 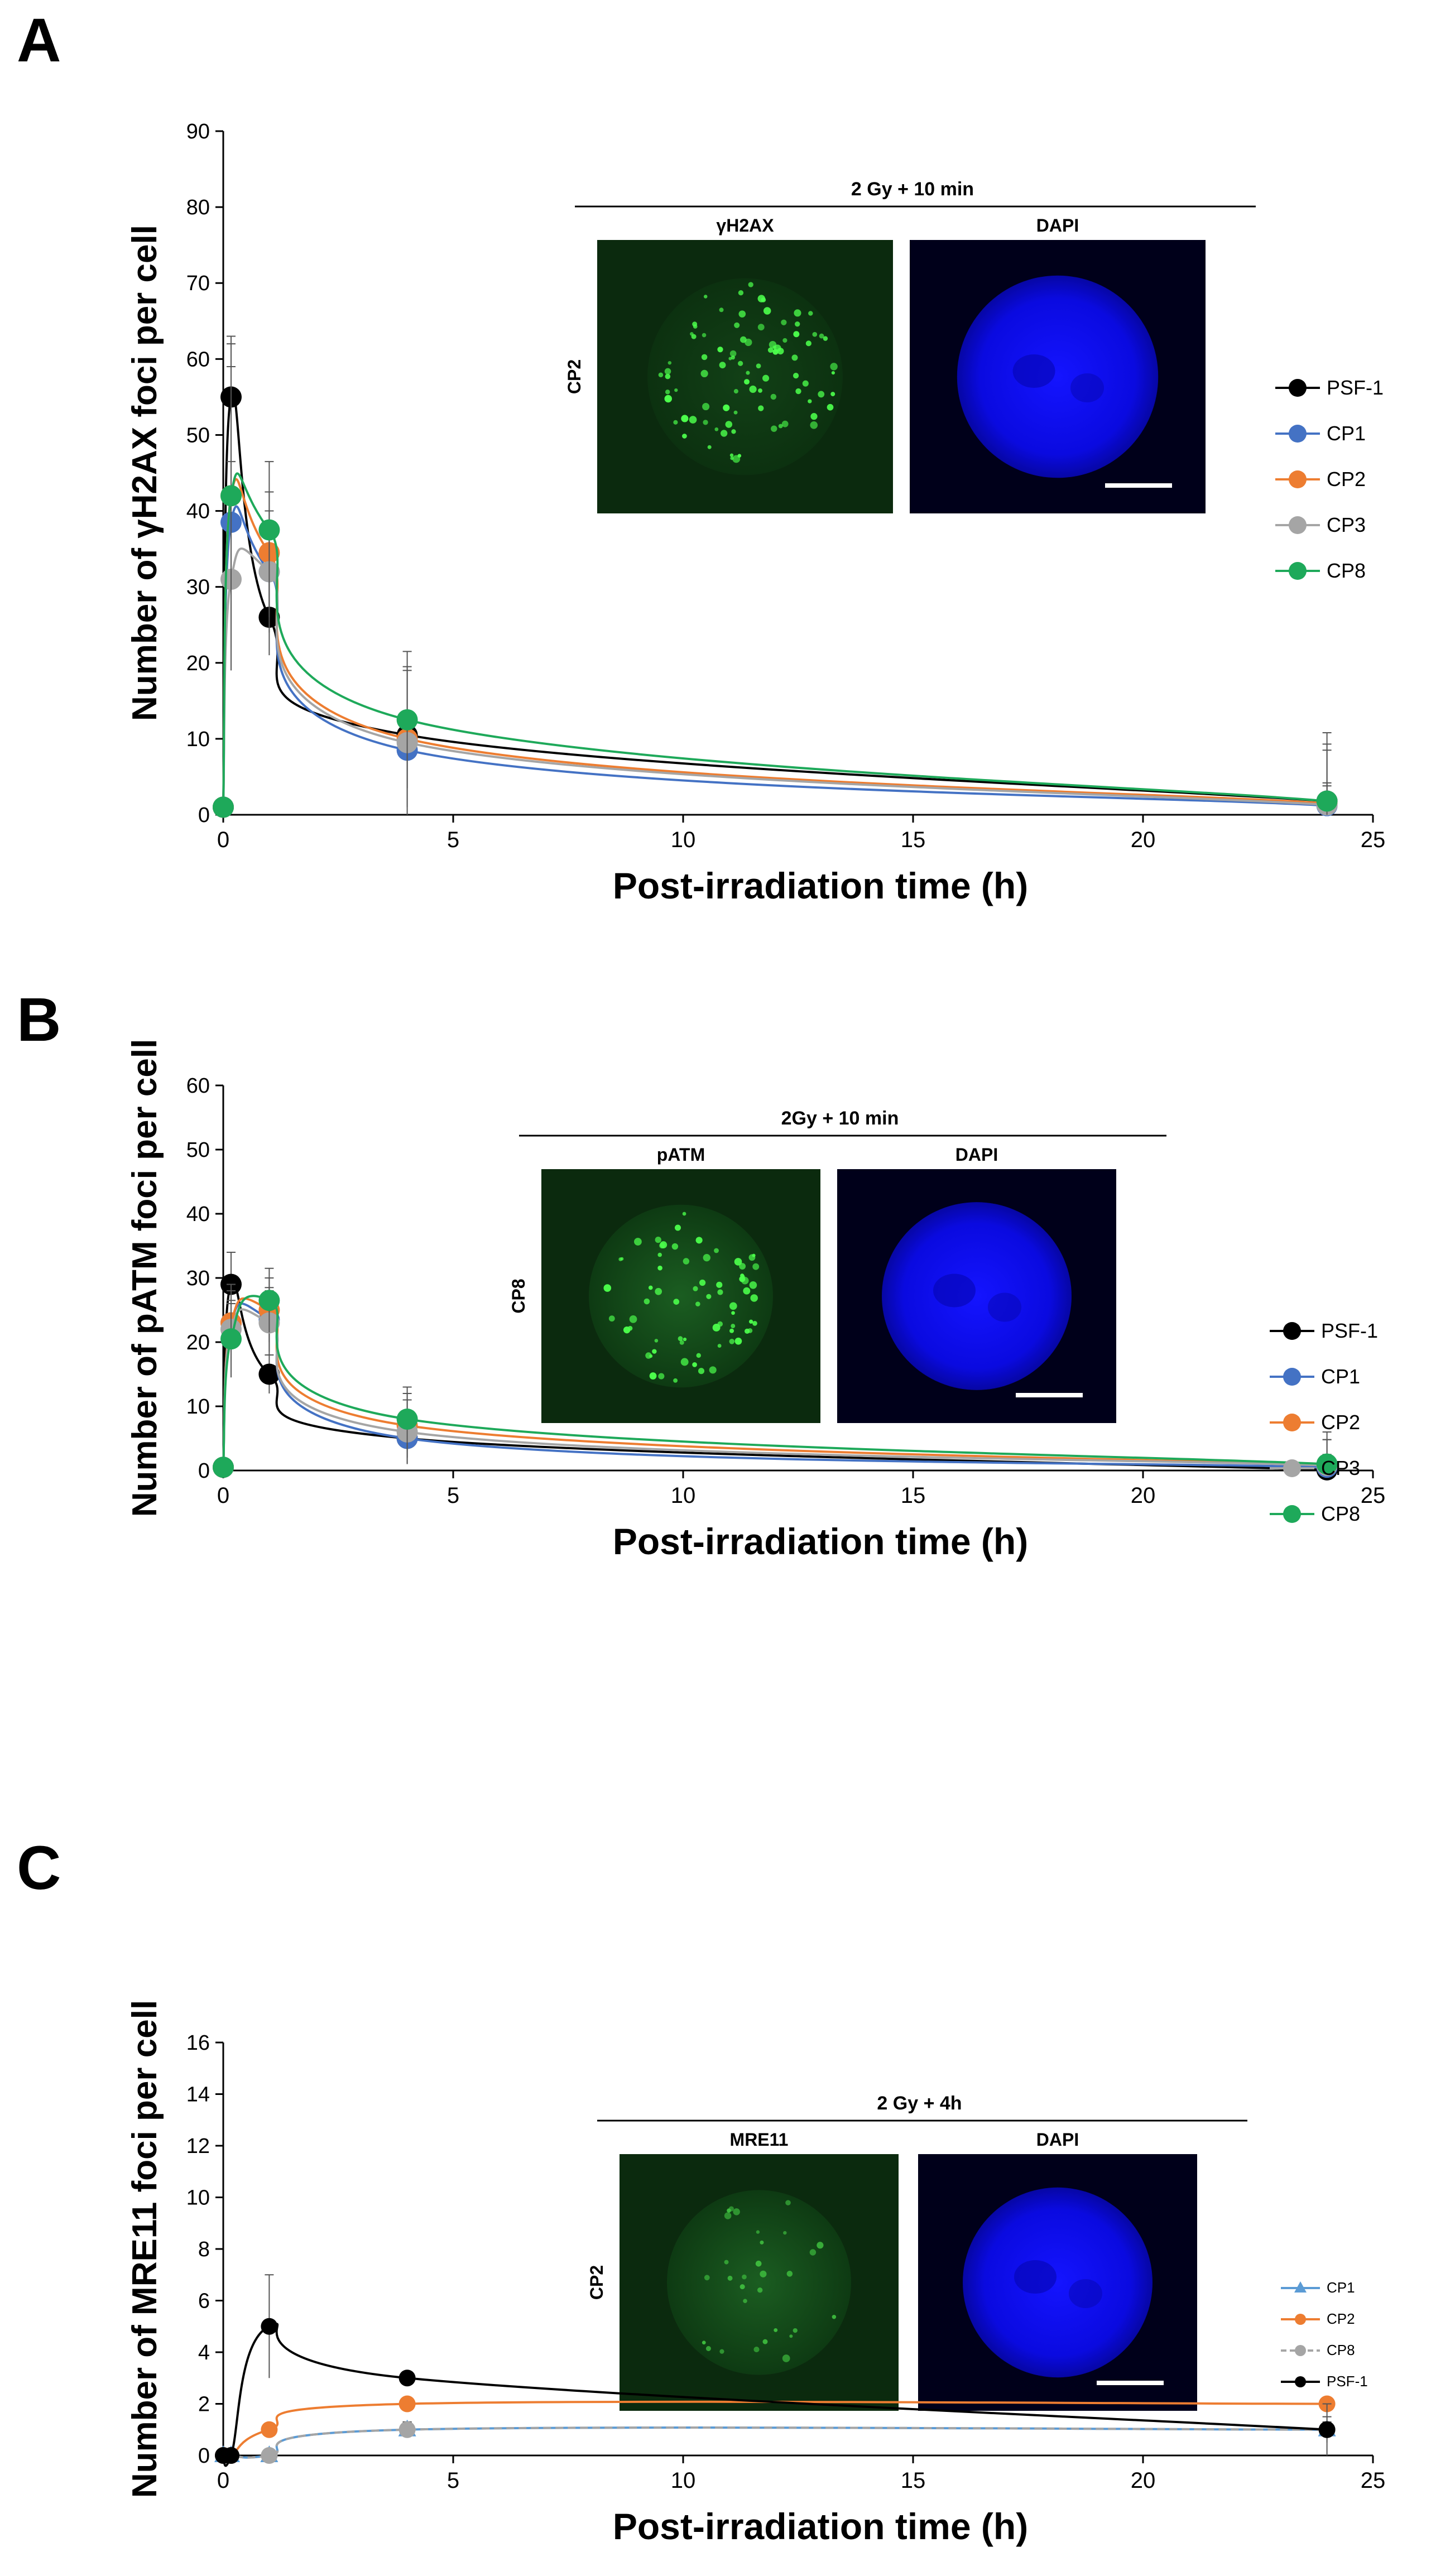 I want to click on x-axis-label: Post-irradiation time (h), so click(x=821, y=885).